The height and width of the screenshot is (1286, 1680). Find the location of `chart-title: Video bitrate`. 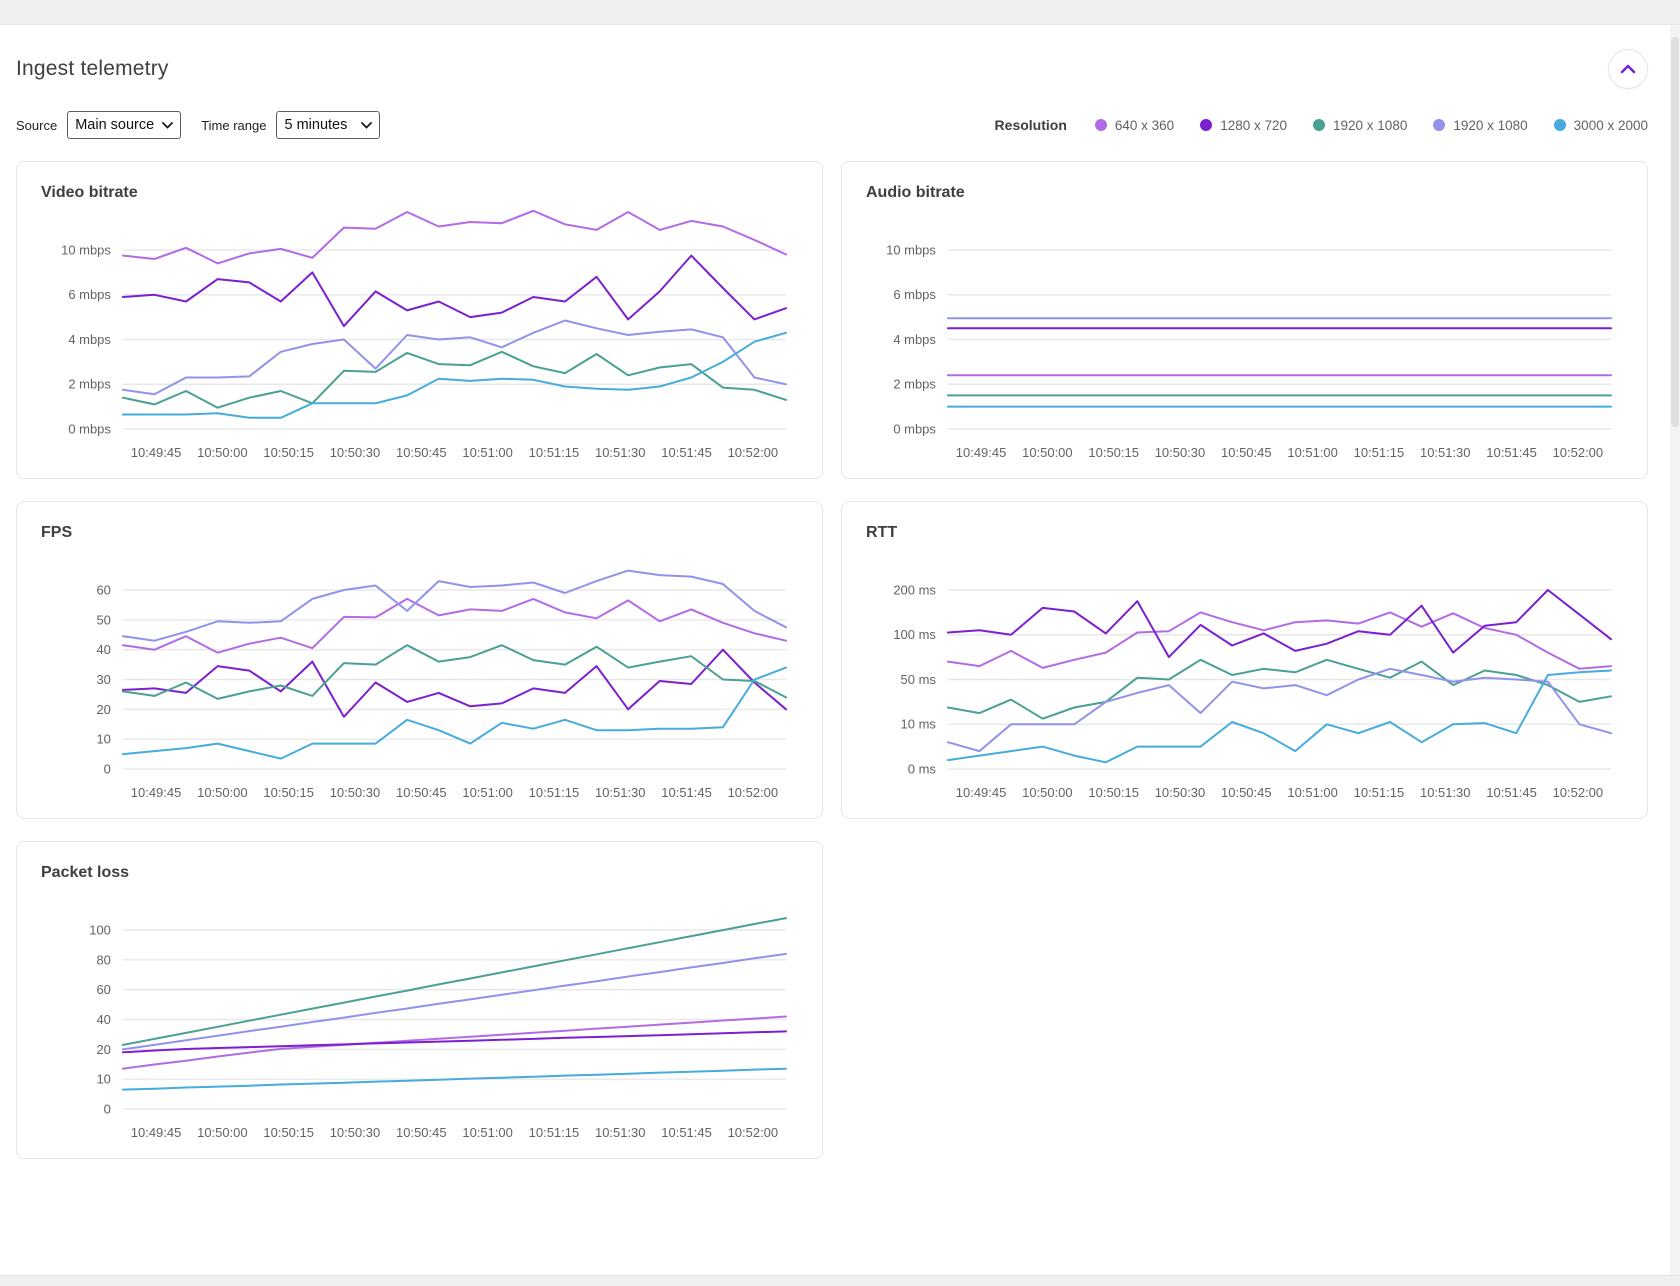

chart-title: Video bitrate is located at coordinates (89, 192).